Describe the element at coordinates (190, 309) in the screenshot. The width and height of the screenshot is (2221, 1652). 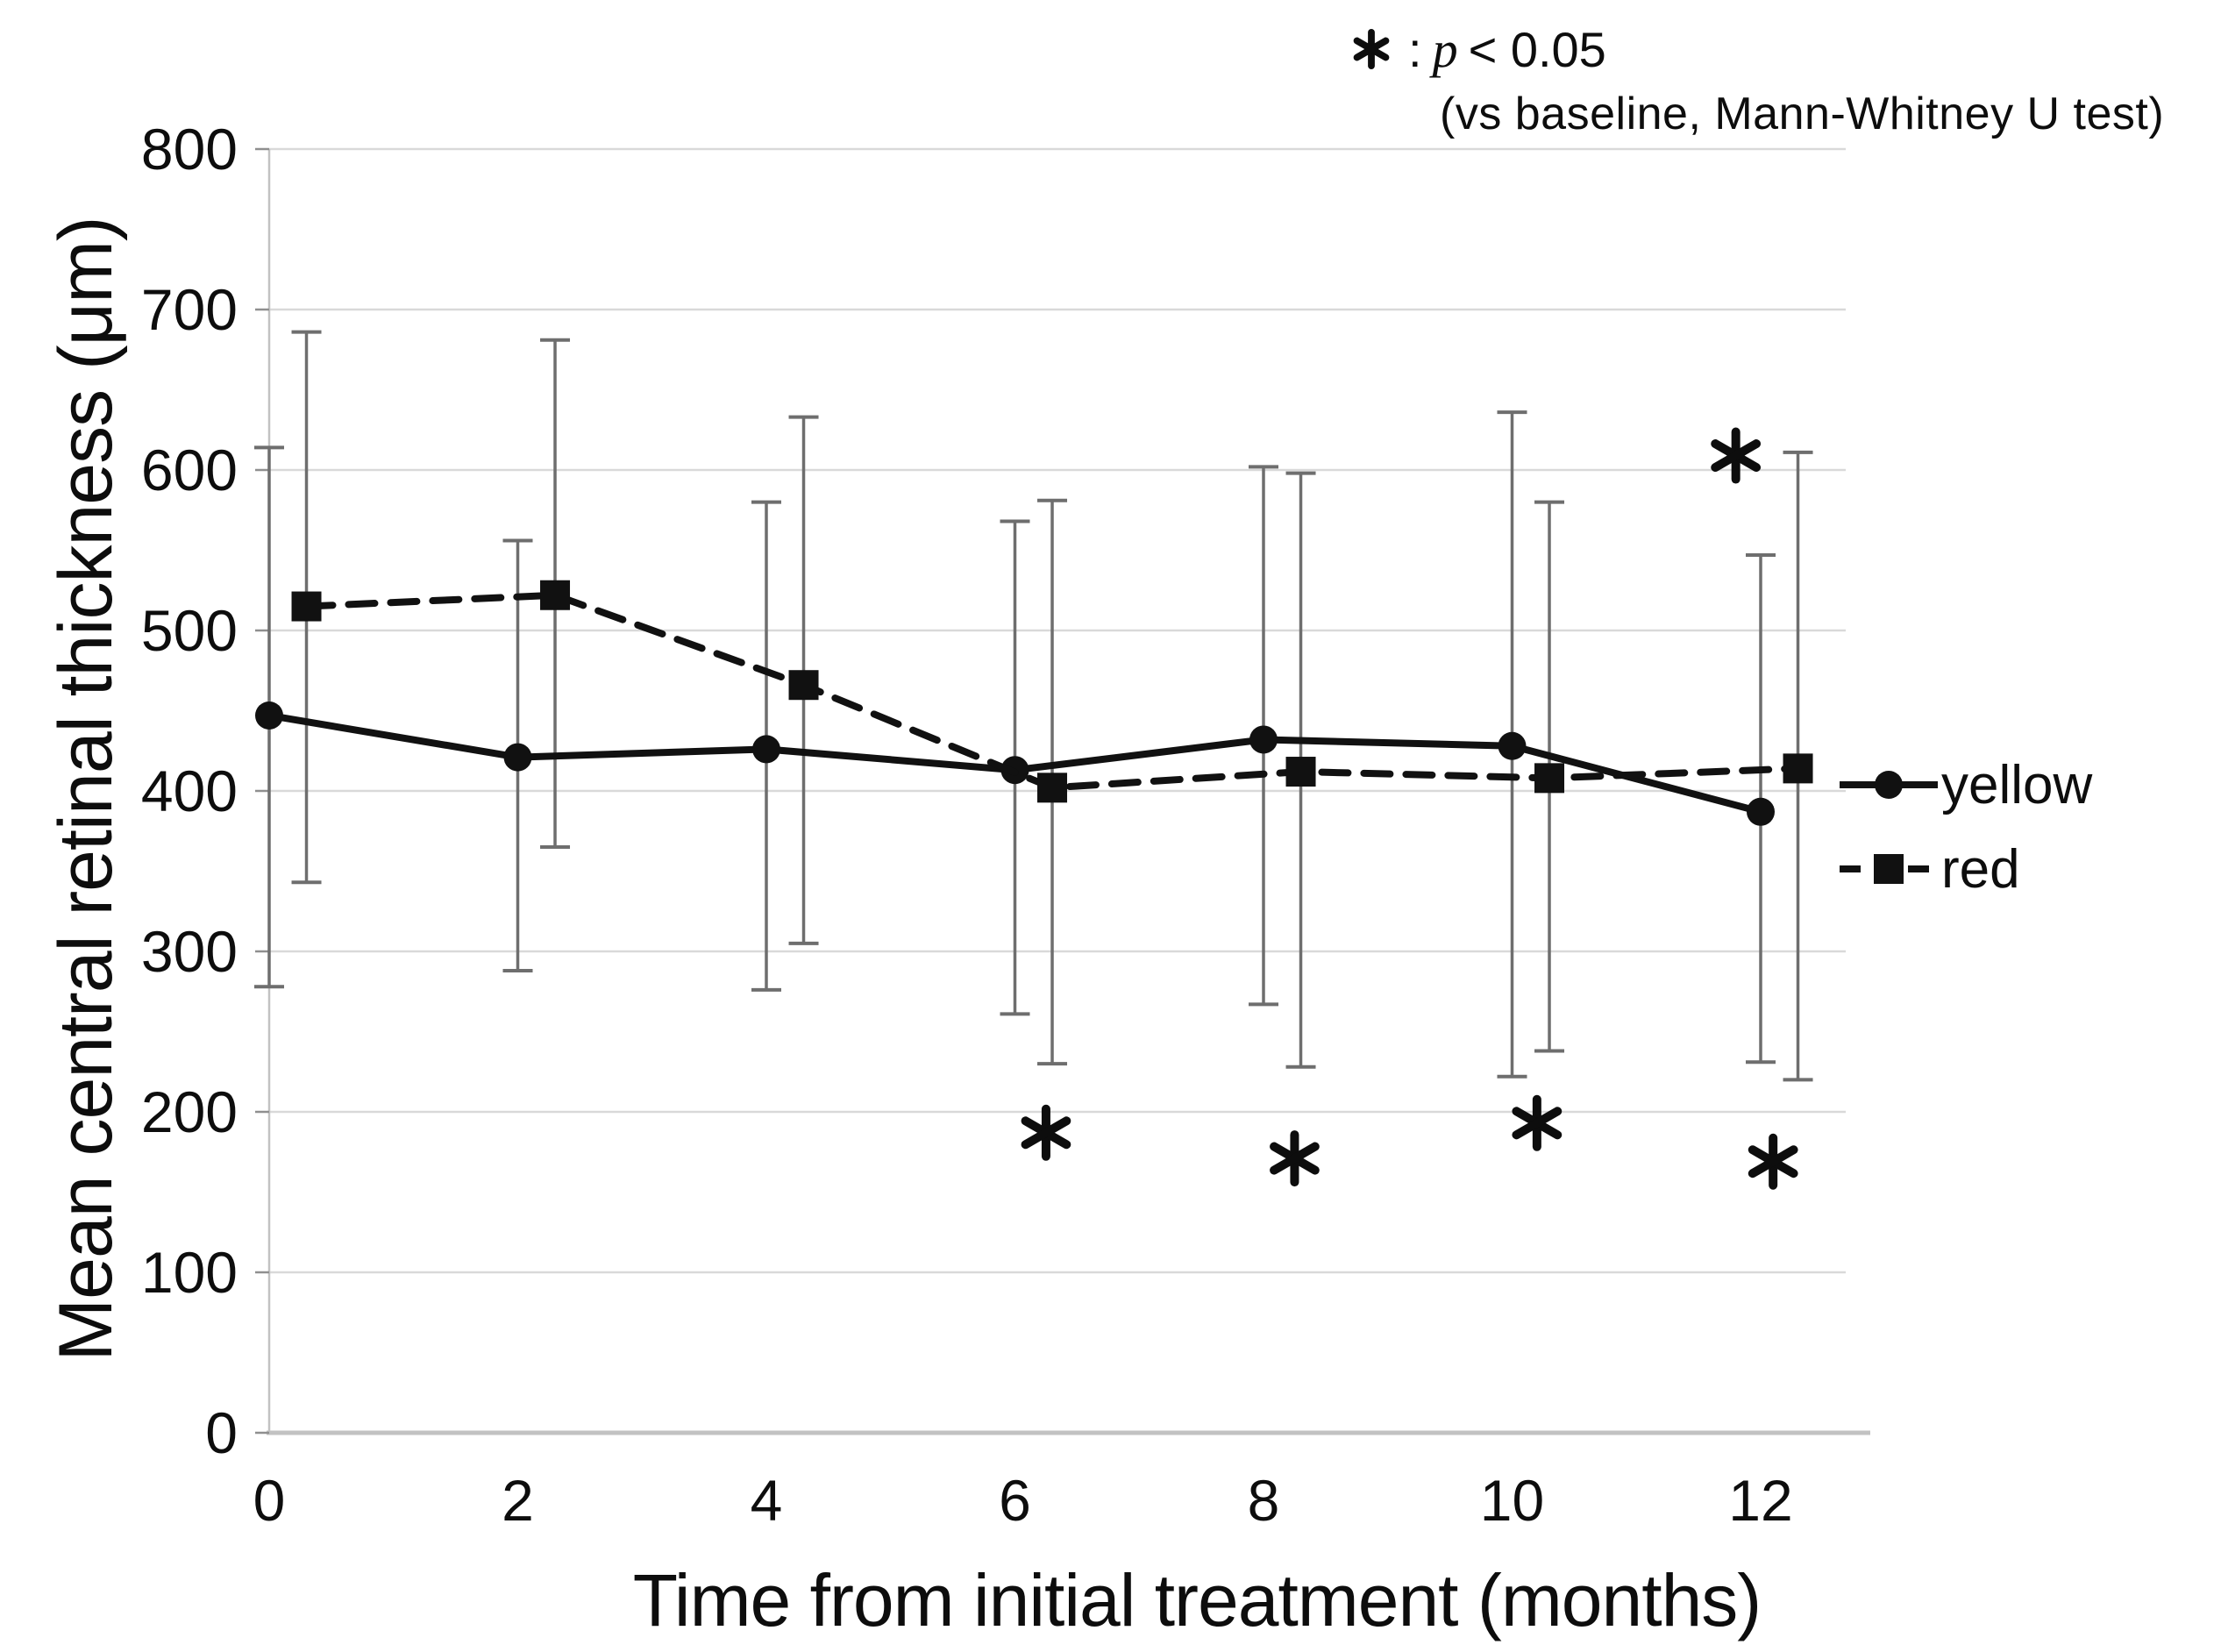
I see `y-tick-label: 700` at that location.